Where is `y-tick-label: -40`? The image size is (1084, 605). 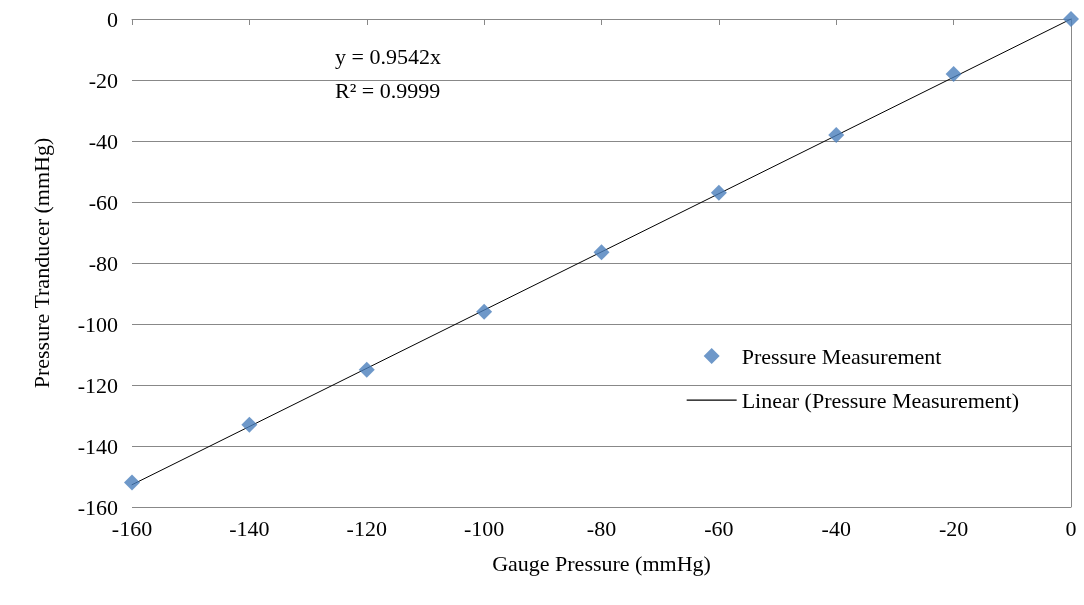
y-tick-label: -40 is located at coordinates (103, 141).